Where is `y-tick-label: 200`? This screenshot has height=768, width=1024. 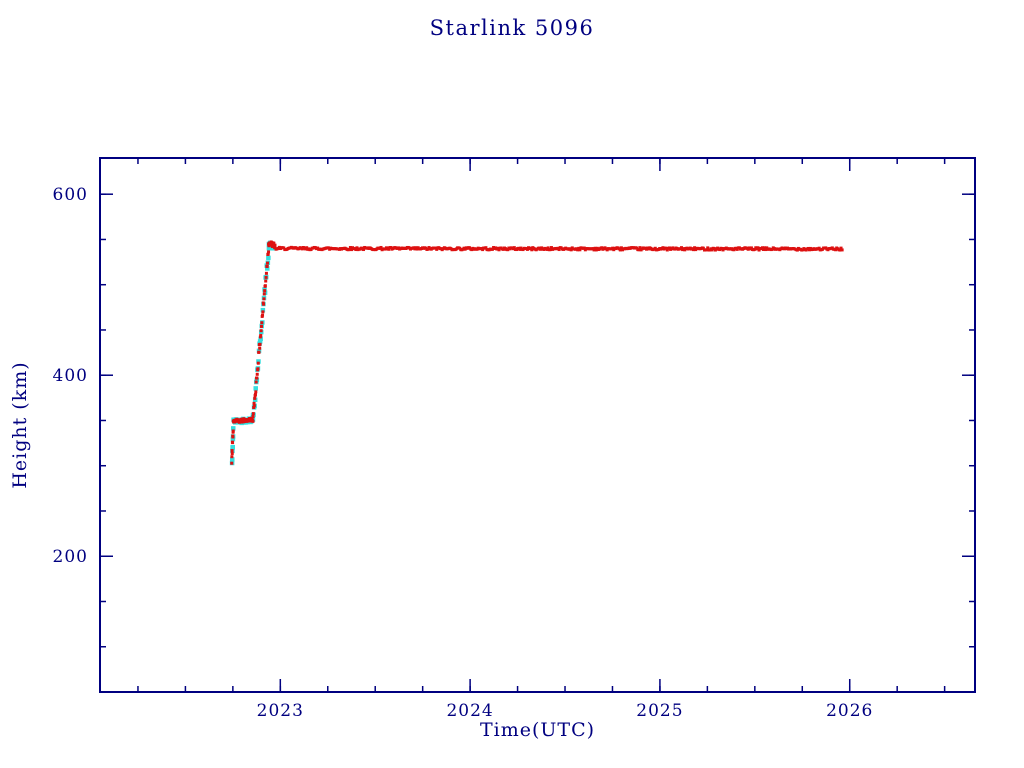
y-tick-label: 200 is located at coordinates (70, 557).